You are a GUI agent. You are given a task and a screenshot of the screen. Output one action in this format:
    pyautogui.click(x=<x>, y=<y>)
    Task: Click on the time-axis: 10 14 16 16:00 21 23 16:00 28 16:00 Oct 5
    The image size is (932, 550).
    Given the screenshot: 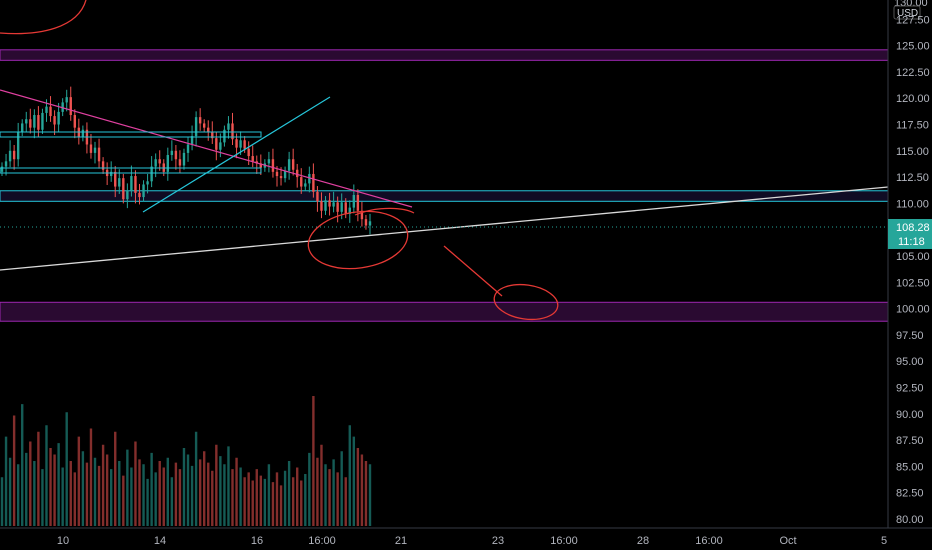 What is the action you would take?
    pyautogui.click(x=466, y=537)
    